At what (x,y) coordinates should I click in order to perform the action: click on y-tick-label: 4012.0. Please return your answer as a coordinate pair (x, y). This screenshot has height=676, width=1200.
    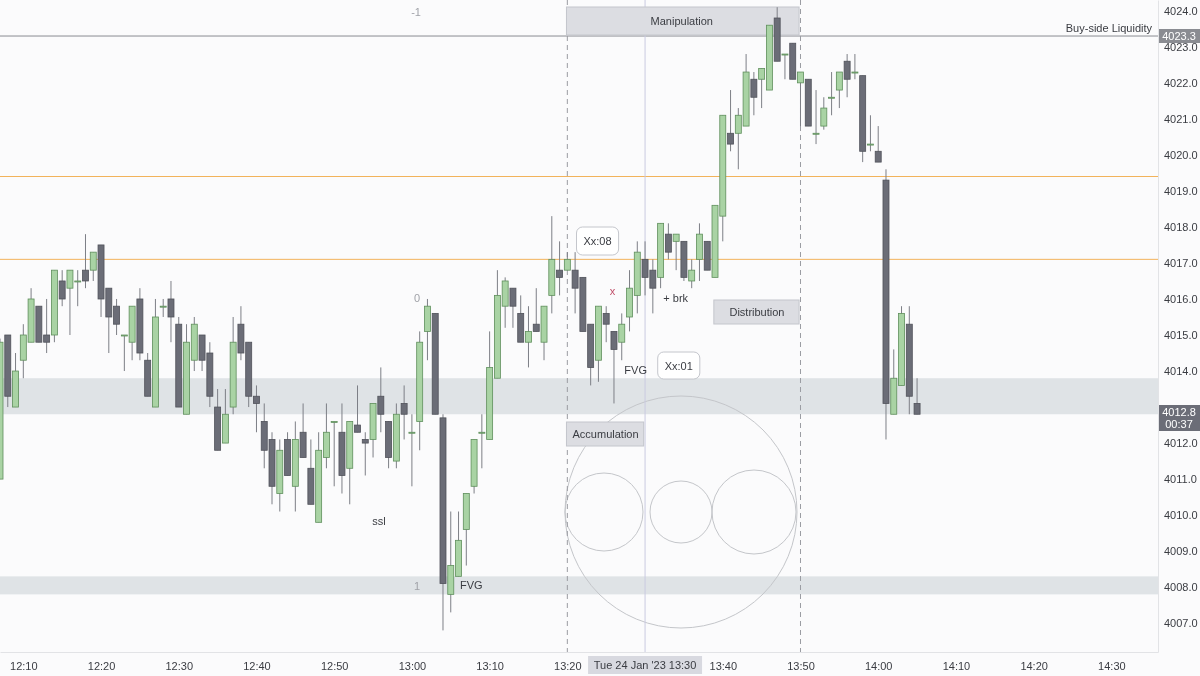
    Looking at the image, I should click on (1181, 443).